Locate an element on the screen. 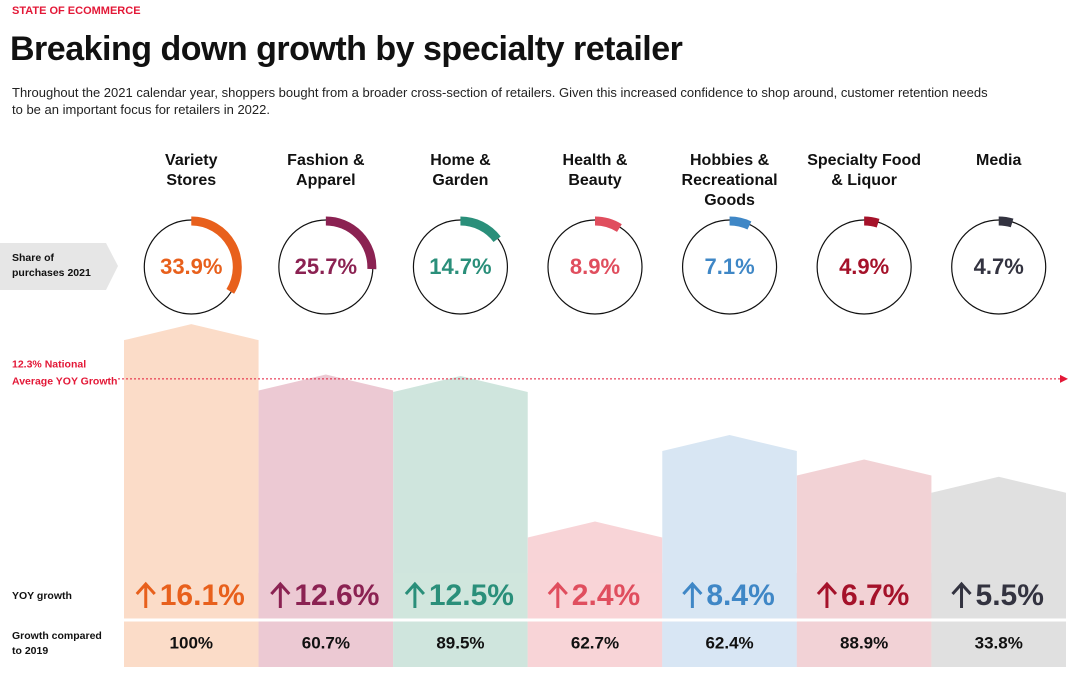 This screenshot has width=1080, height=678. row-tag is located at coordinates (59, 266).